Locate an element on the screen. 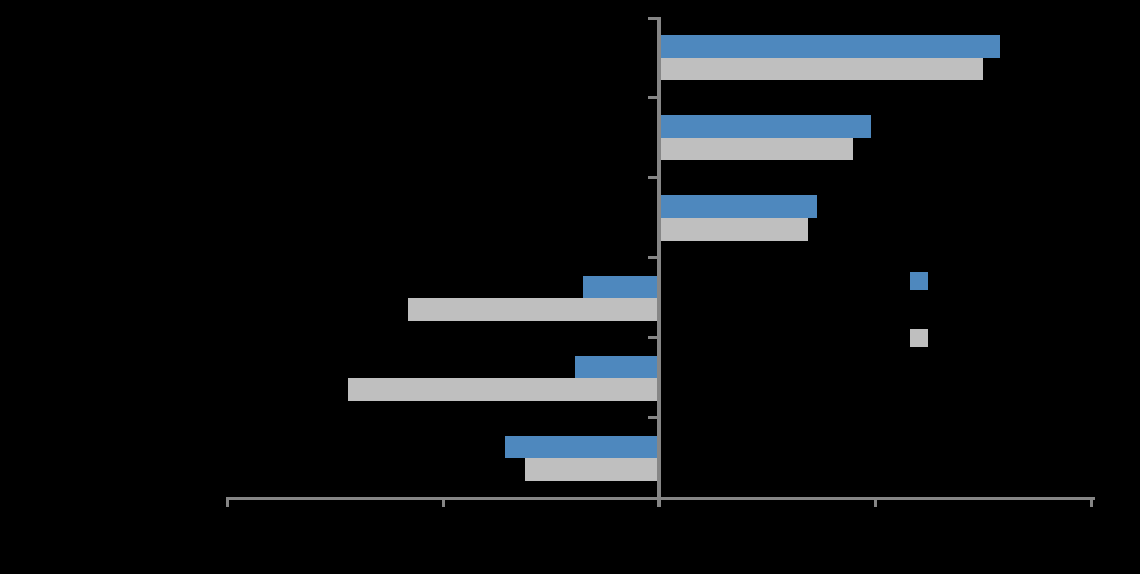  bar-blue-cat6 is located at coordinates (583, 447).